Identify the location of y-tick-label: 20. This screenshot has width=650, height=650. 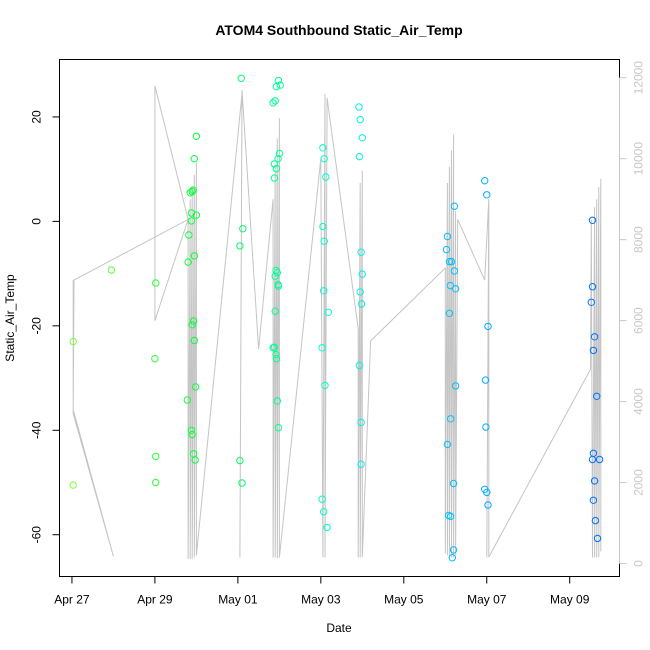
(37, 117).